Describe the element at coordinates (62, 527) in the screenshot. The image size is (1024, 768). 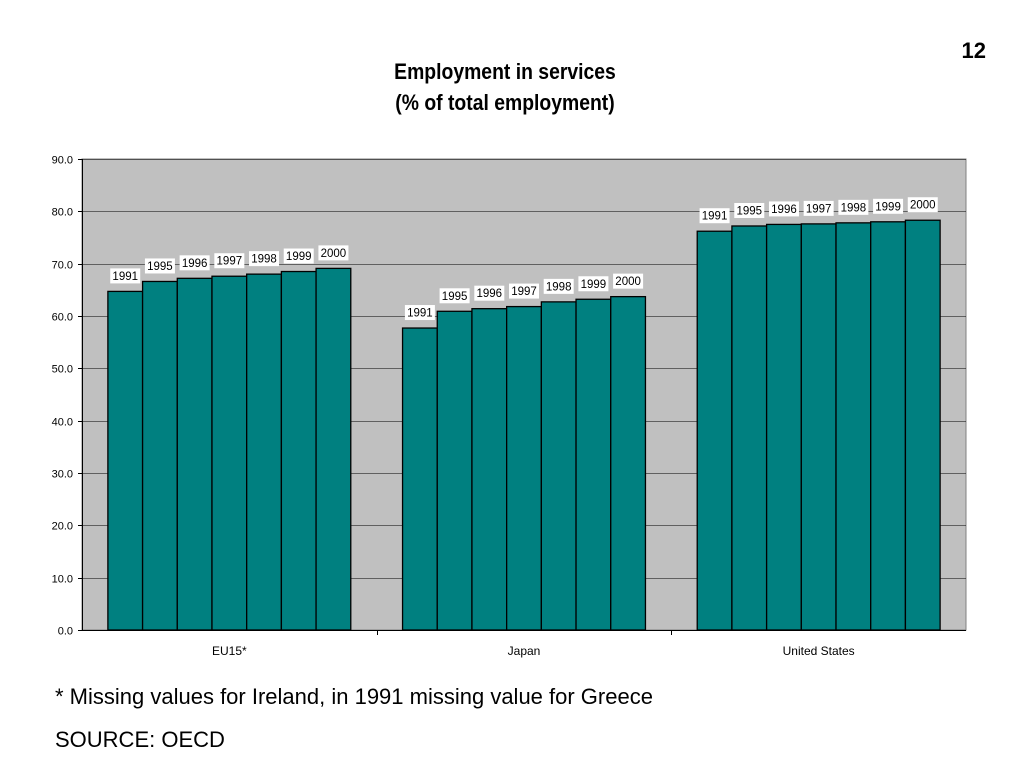
I see `y-tick-label: 20.0` at that location.